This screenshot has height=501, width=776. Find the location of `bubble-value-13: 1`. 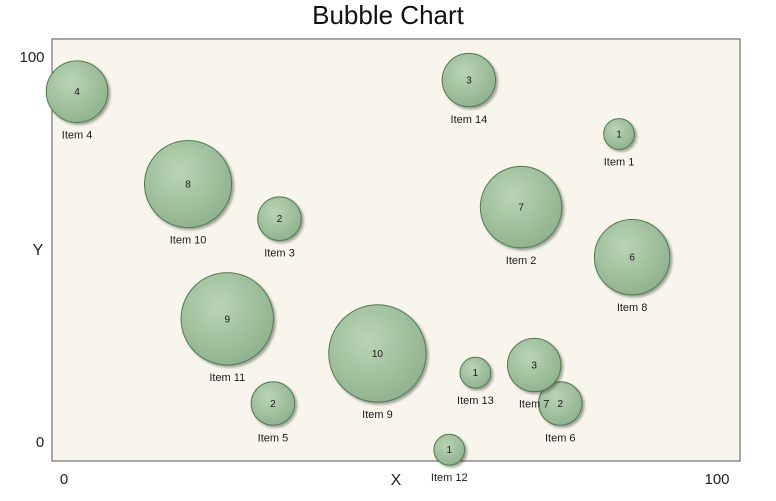

bubble-value-13: 1 is located at coordinates (476, 373).